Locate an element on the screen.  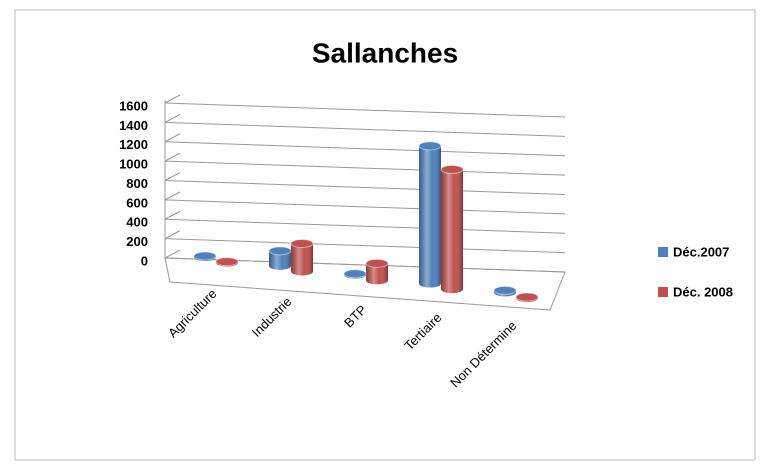
y-tick-label: 1400 is located at coordinates (133, 125).